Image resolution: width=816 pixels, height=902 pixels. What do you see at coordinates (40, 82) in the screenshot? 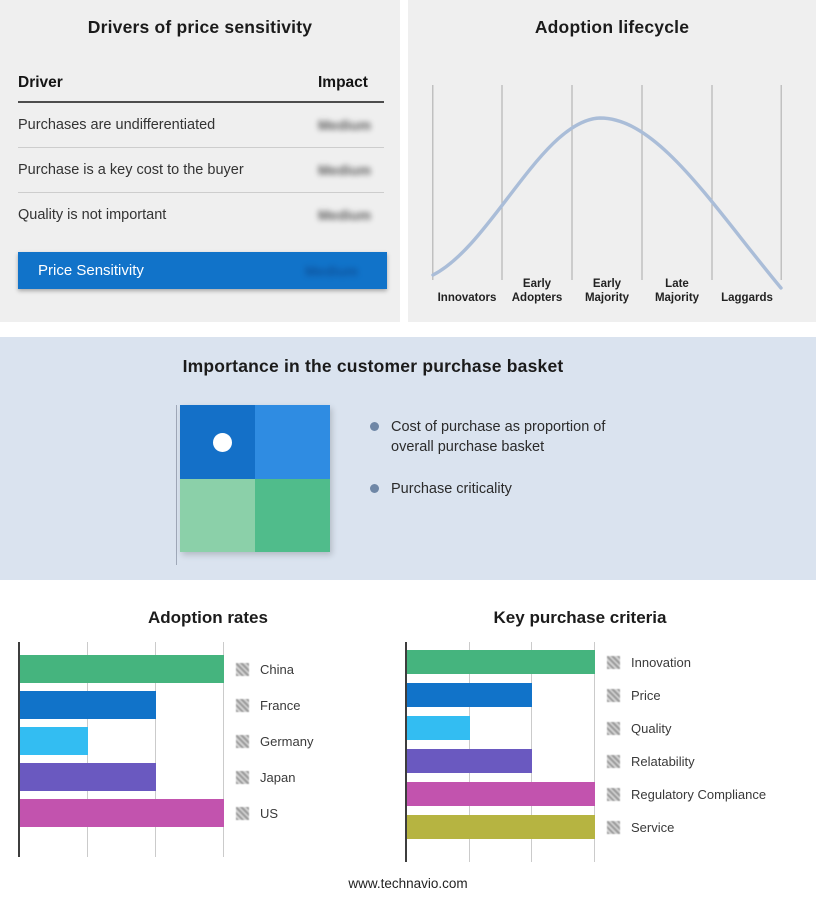
I see `driver-column-header: Driver` at bounding box center [40, 82].